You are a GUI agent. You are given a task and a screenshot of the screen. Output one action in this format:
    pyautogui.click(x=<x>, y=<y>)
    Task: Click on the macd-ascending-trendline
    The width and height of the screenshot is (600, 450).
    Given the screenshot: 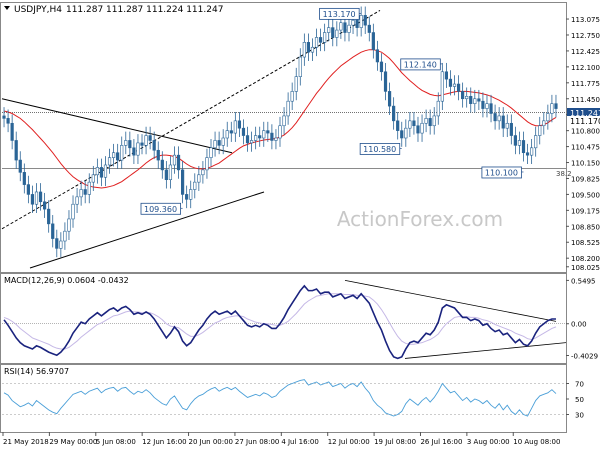 What is the action you would take?
    pyautogui.click(x=485, y=350)
    